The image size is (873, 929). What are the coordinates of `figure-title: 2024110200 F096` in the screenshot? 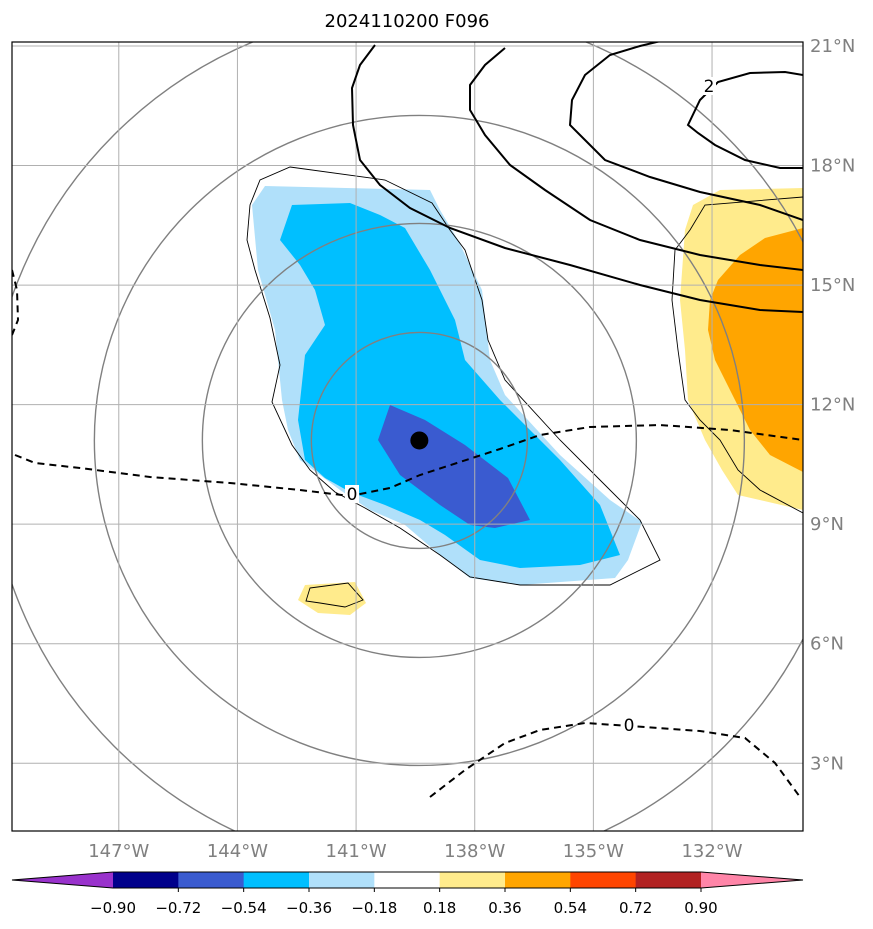 It's located at (407, 21).